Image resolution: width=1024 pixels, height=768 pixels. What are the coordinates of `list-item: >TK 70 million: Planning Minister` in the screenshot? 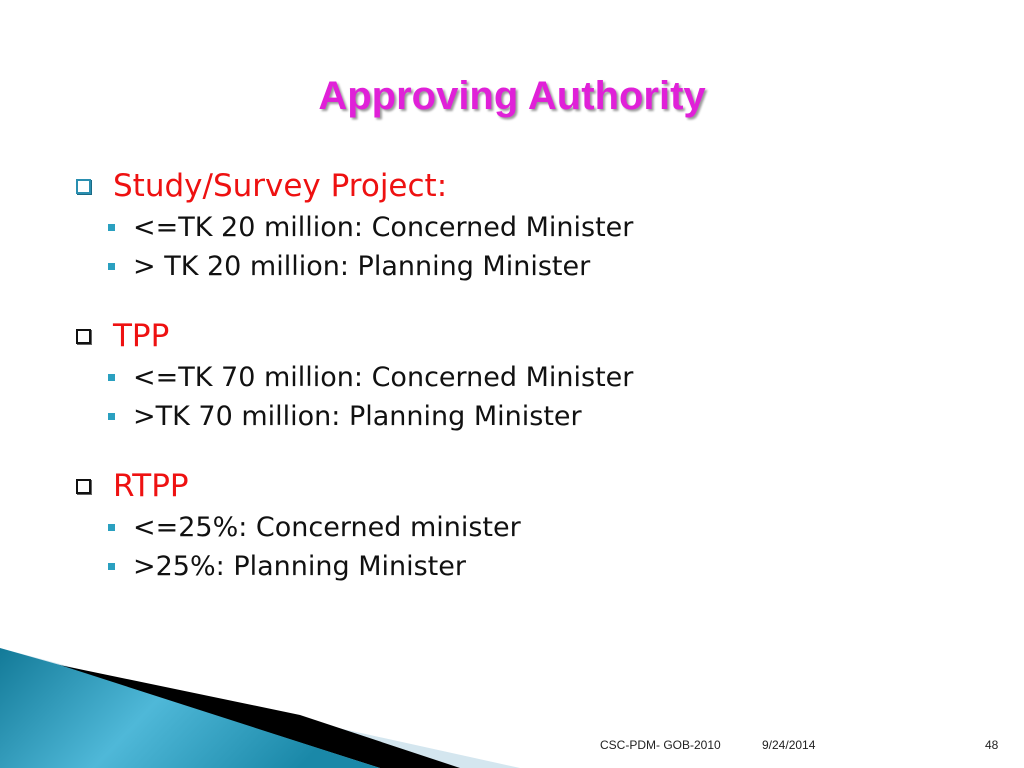 It's located at (357, 416).